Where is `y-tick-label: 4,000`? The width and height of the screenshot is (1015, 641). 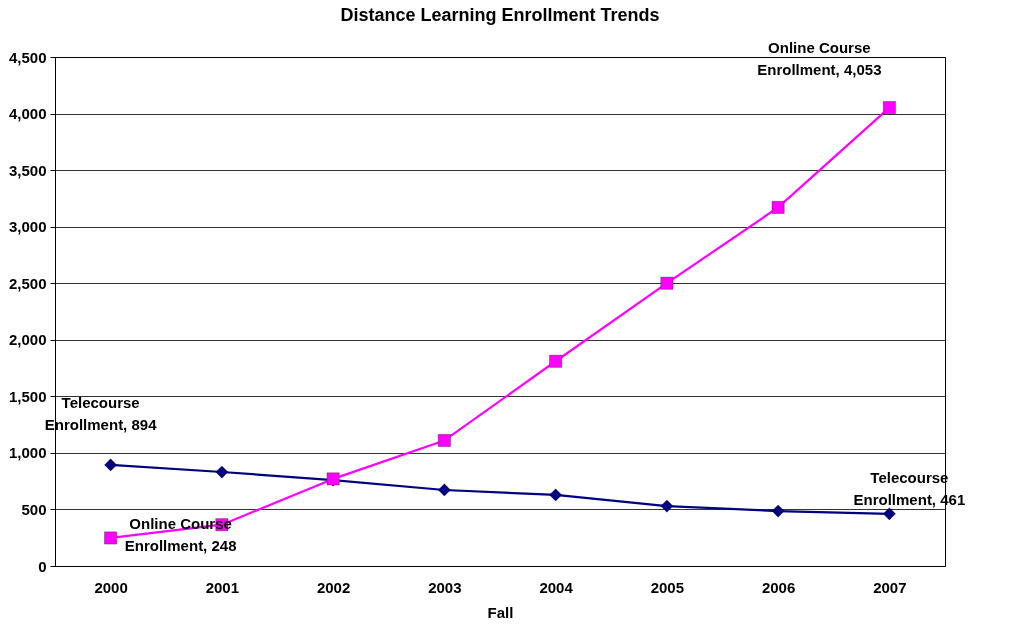 y-tick-label: 4,000 is located at coordinates (27, 114).